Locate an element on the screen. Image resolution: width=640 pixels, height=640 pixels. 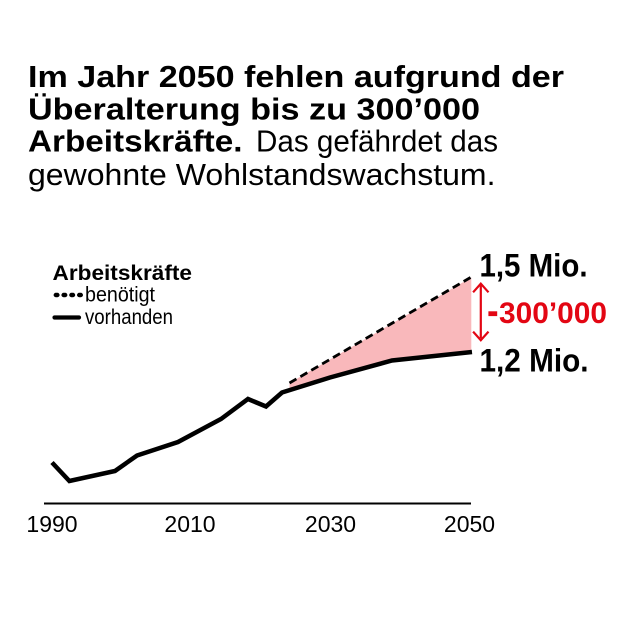
svg-text: vorhanden is located at coordinates (129, 317).